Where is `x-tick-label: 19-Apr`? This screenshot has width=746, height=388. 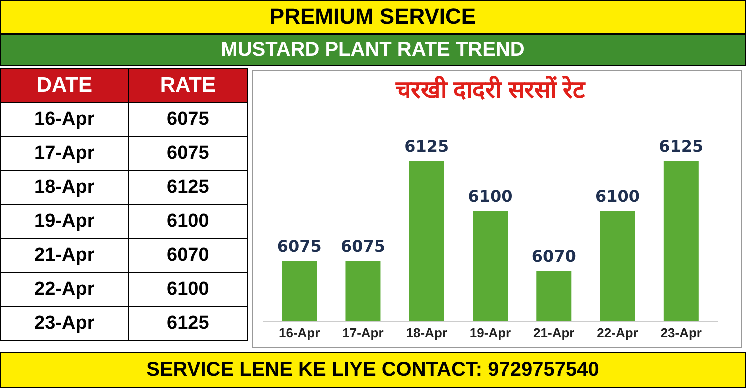
x-tick-label: 19-Apr is located at coordinates (491, 333).